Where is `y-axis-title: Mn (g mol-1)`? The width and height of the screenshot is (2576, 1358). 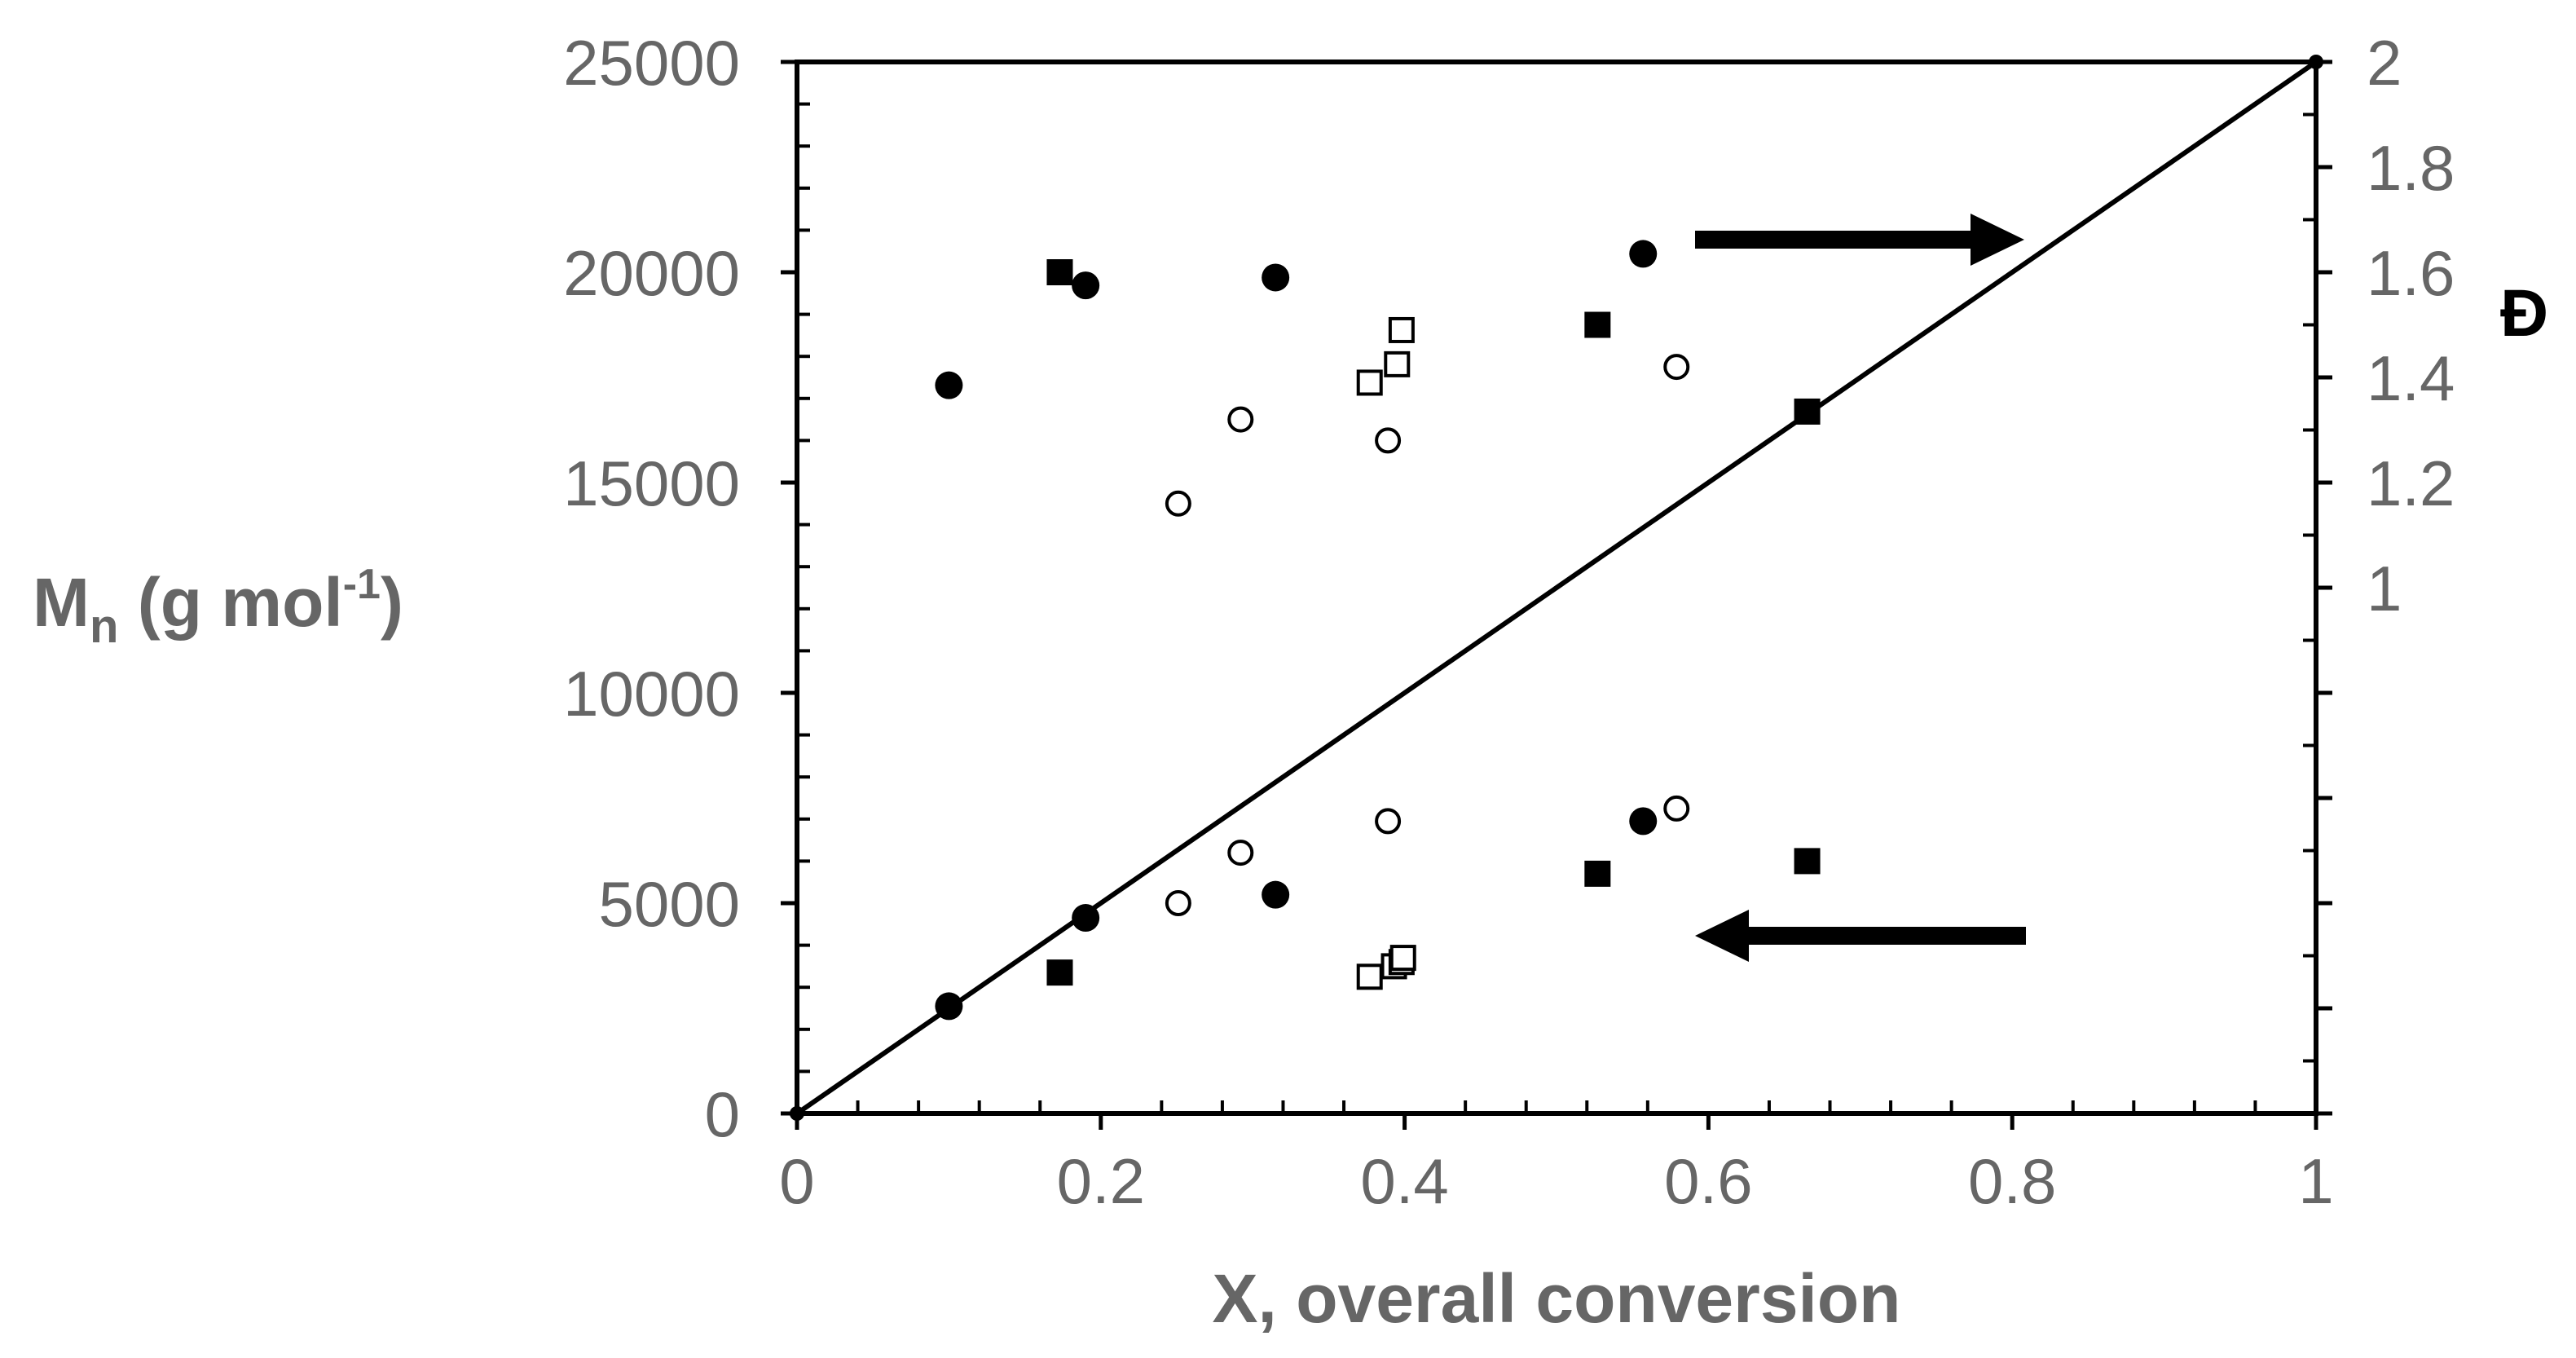 y-axis-title: Mn (g mol-1) is located at coordinates (218, 607).